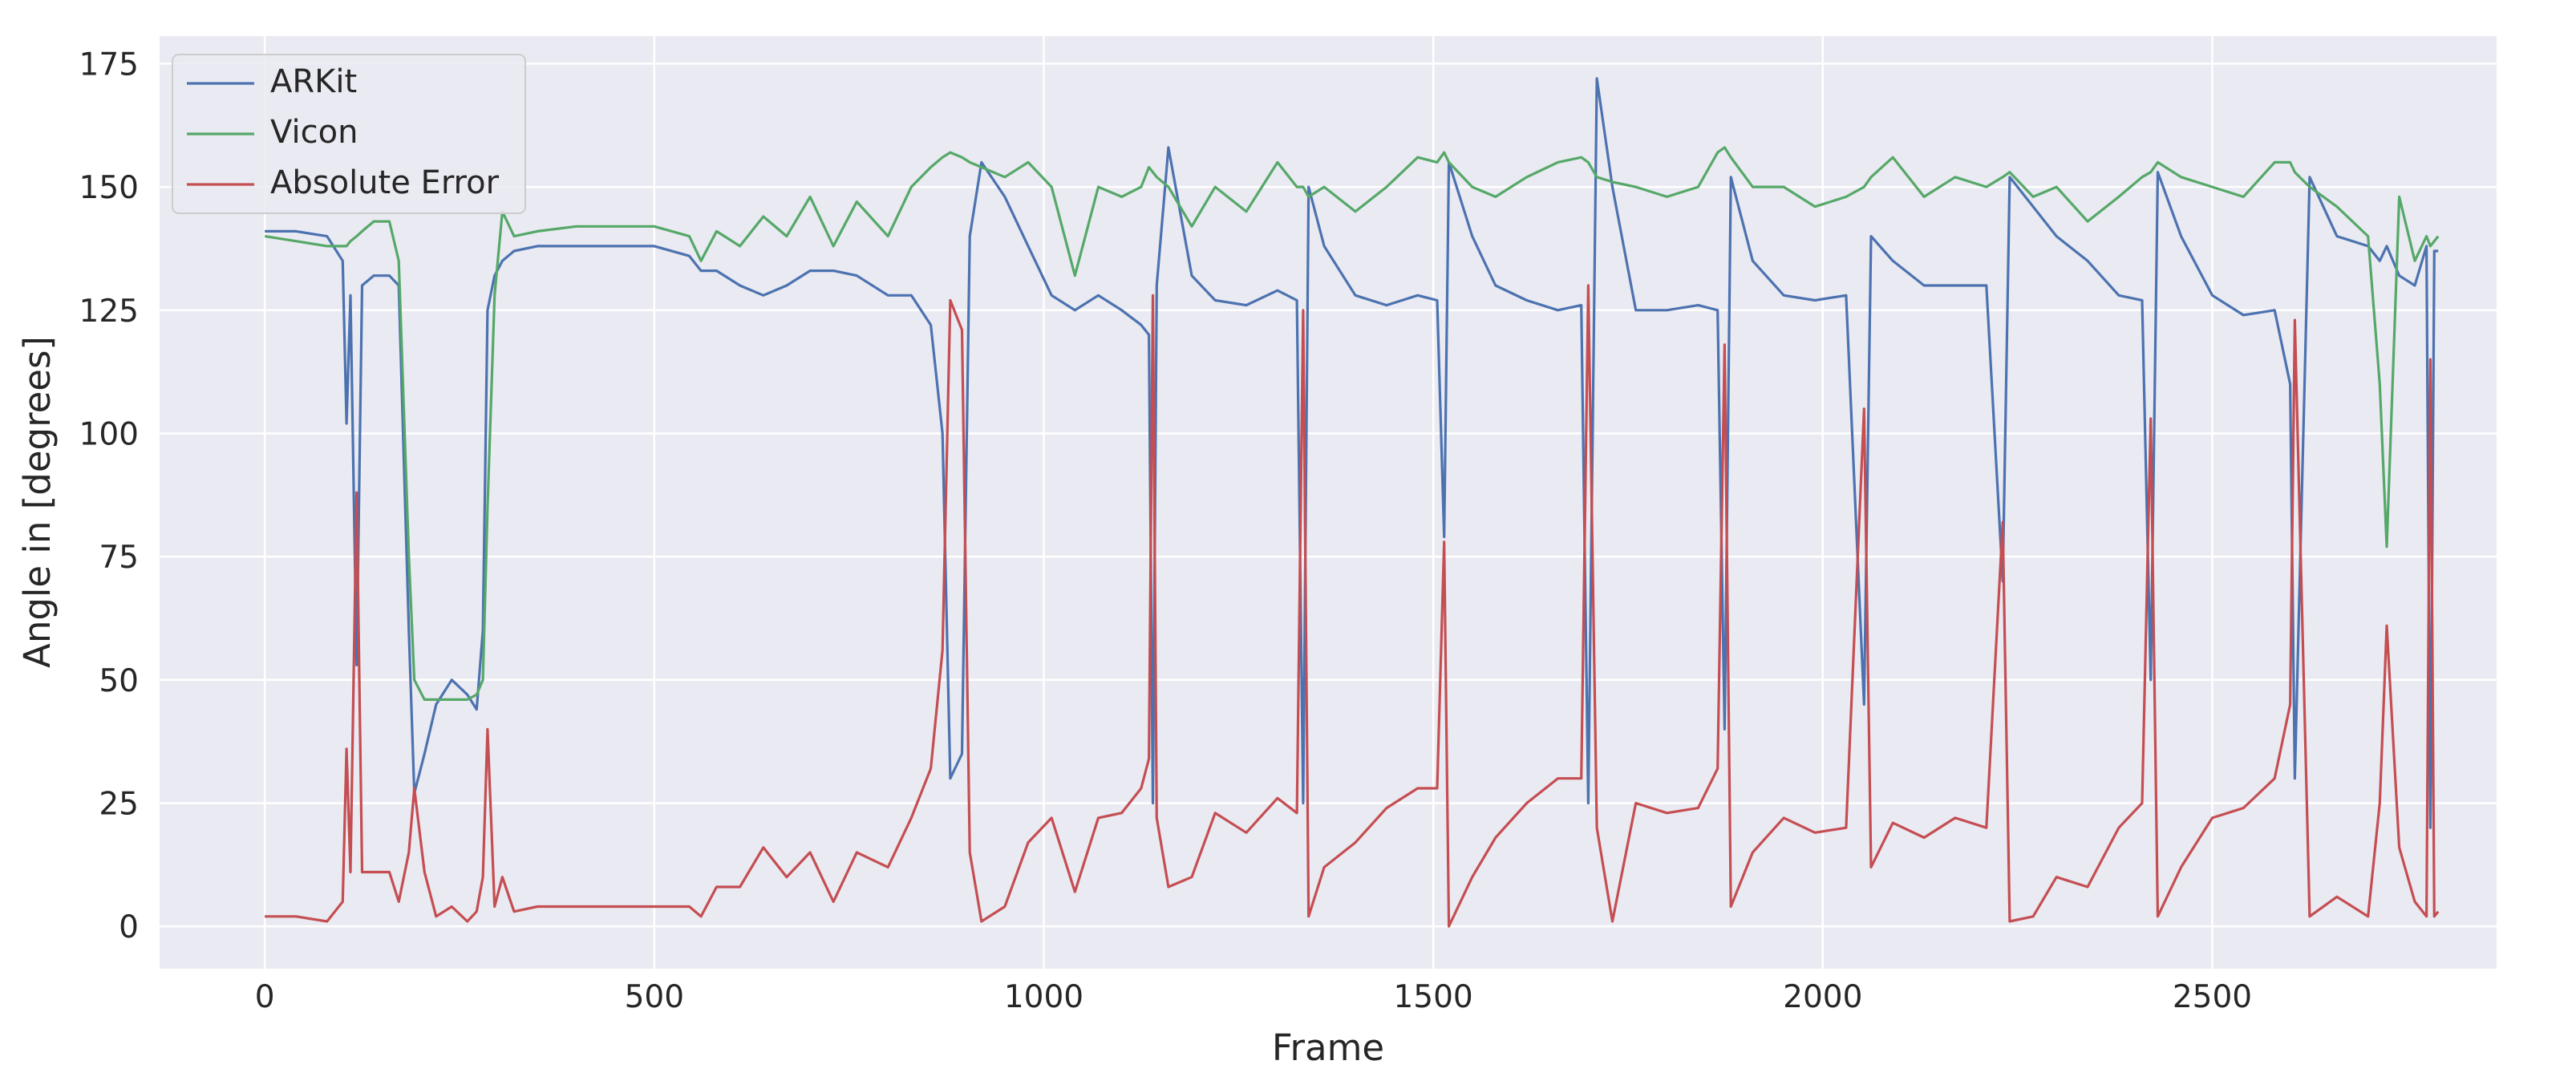 This screenshot has width=2576, height=1085. What do you see at coordinates (119, 804) in the screenshot?
I see `y-tick-label: 25` at bounding box center [119, 804].